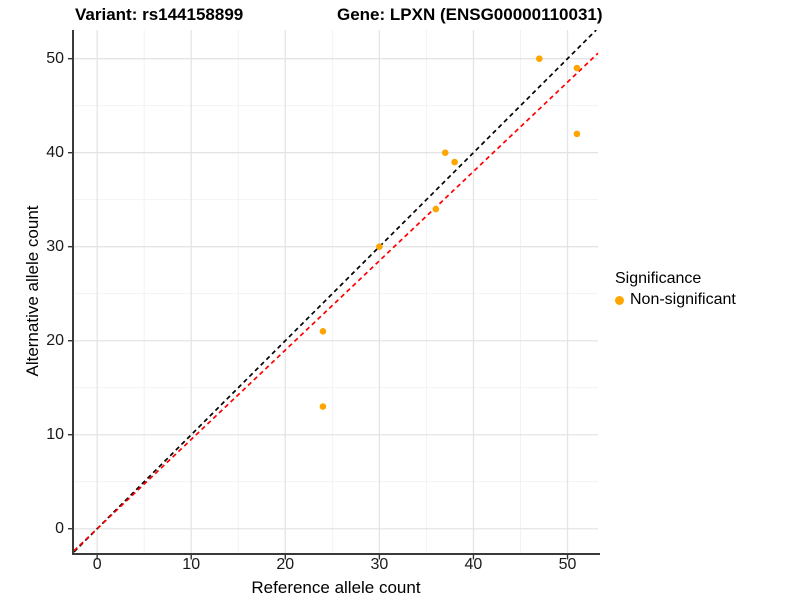 Image resolution: width=800 pixels, height=600 pixels. I want to click on x-axis-line, so click(336, 554).